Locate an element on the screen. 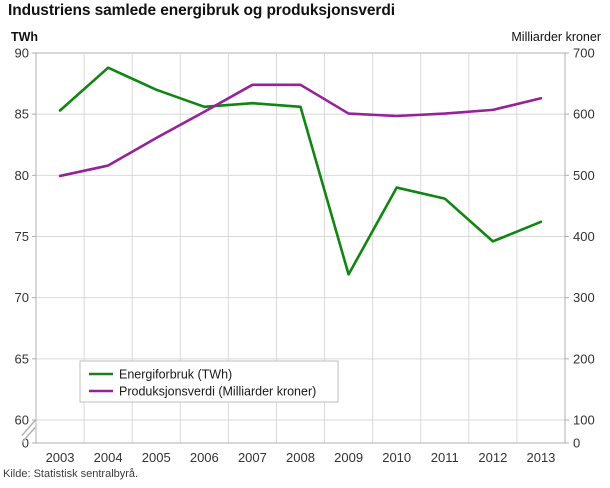 Image resolution: width=610 pixels, height=488 pixels. left-axis-tick-label: 0 is located at coordinates (25, 443).